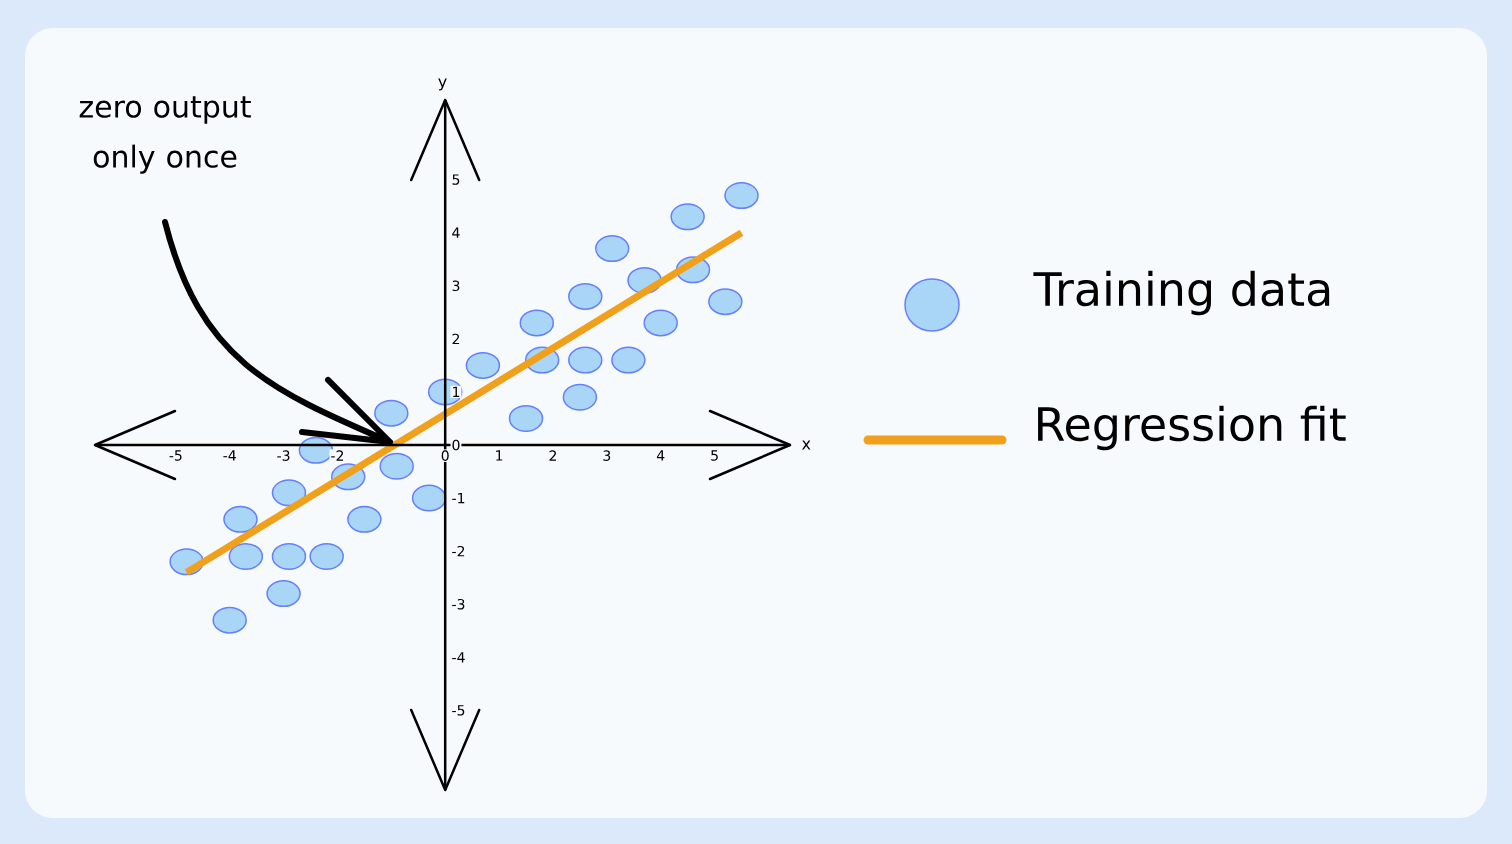  I want to click on y-tick-label: 4, so click(456, 232).